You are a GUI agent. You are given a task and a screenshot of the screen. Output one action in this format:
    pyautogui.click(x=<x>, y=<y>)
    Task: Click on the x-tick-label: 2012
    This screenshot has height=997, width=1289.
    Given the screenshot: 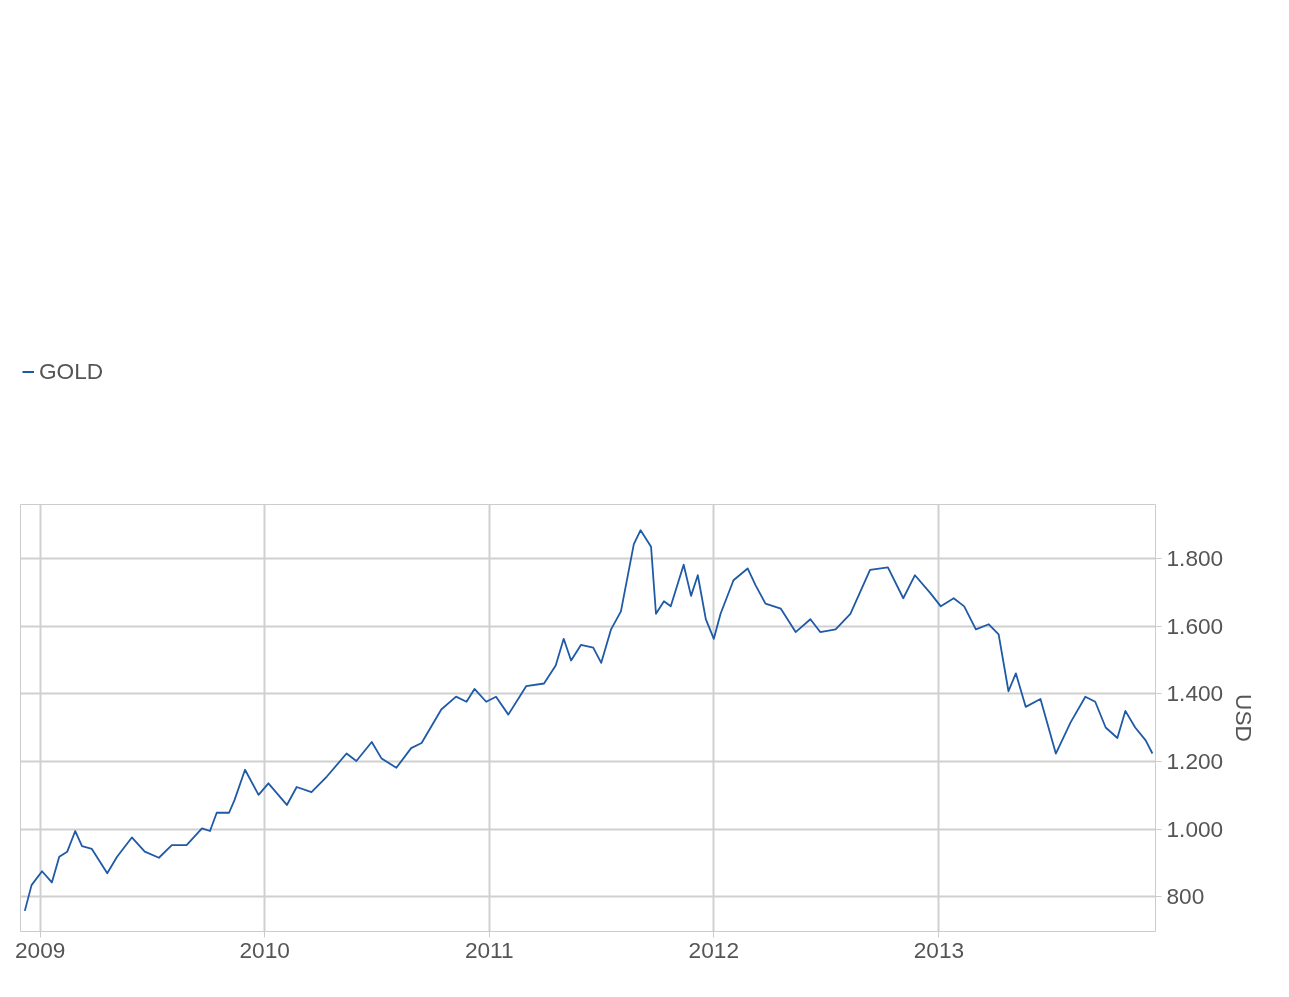 What is the action you would take?
    pyautogui.click(x=714, y=949)
    